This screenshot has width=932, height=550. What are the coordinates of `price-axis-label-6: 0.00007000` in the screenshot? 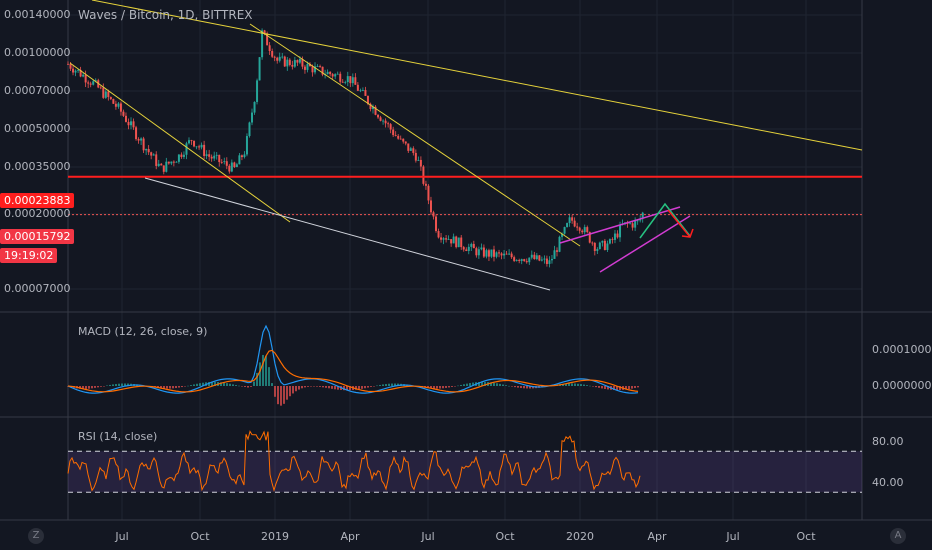 It's located at (37, 288).